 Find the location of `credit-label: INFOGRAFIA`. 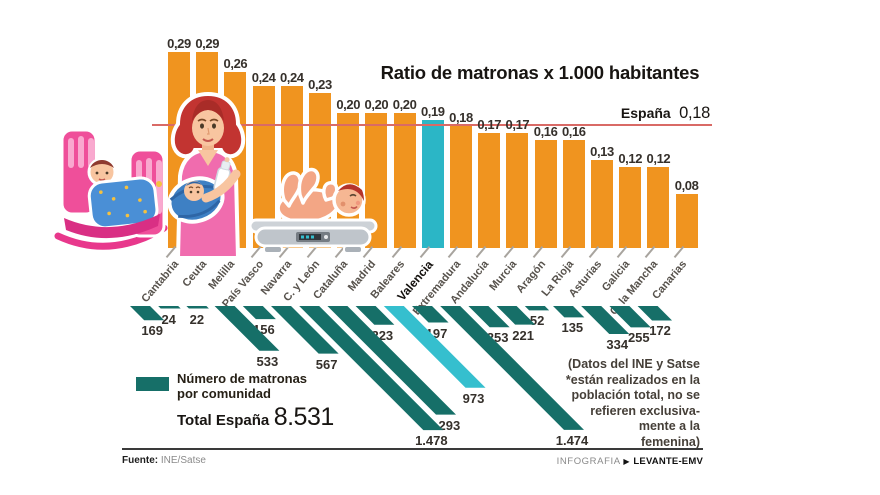

credit-label: INFOGRAFIA is located at coordinates (588, 461).